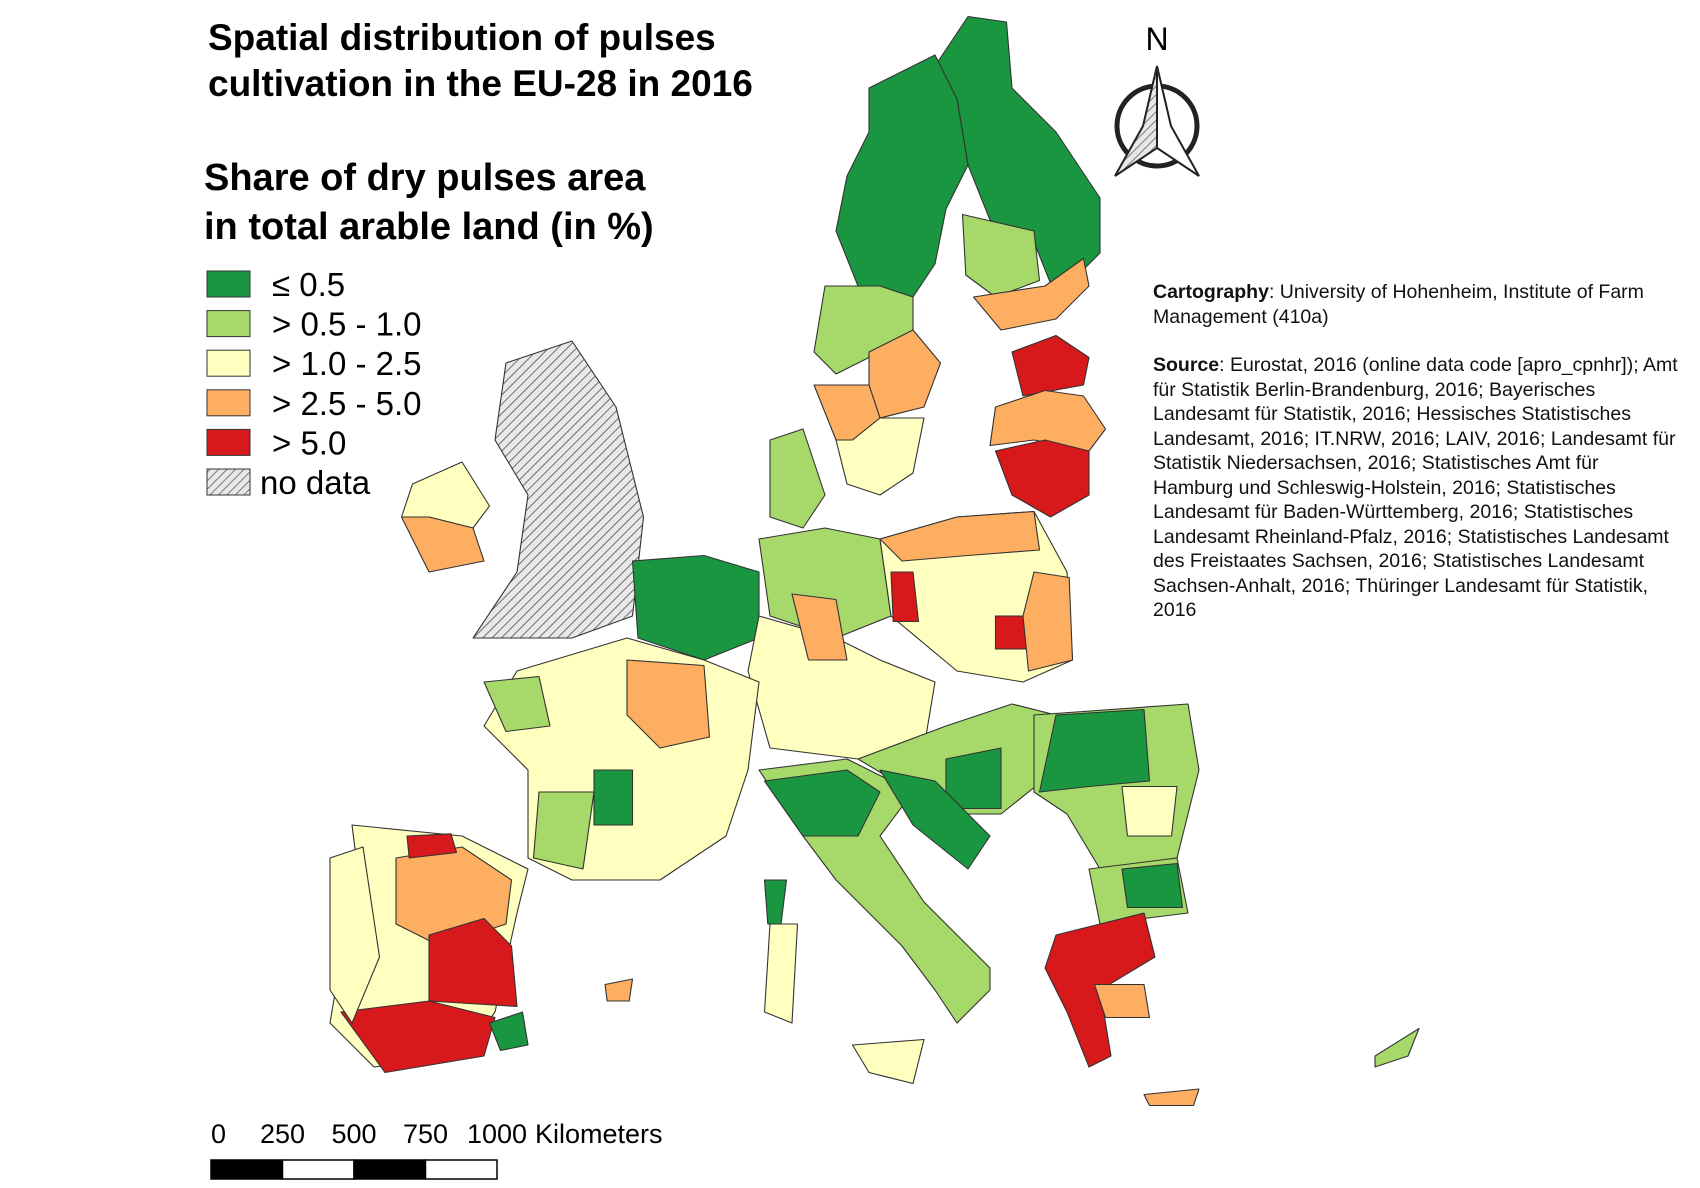 Image resolution: width=1700 pixels, height=1188 pixels. I want to click on title-line: cultivation in the EU-28 in 2016, so click(480, 83).